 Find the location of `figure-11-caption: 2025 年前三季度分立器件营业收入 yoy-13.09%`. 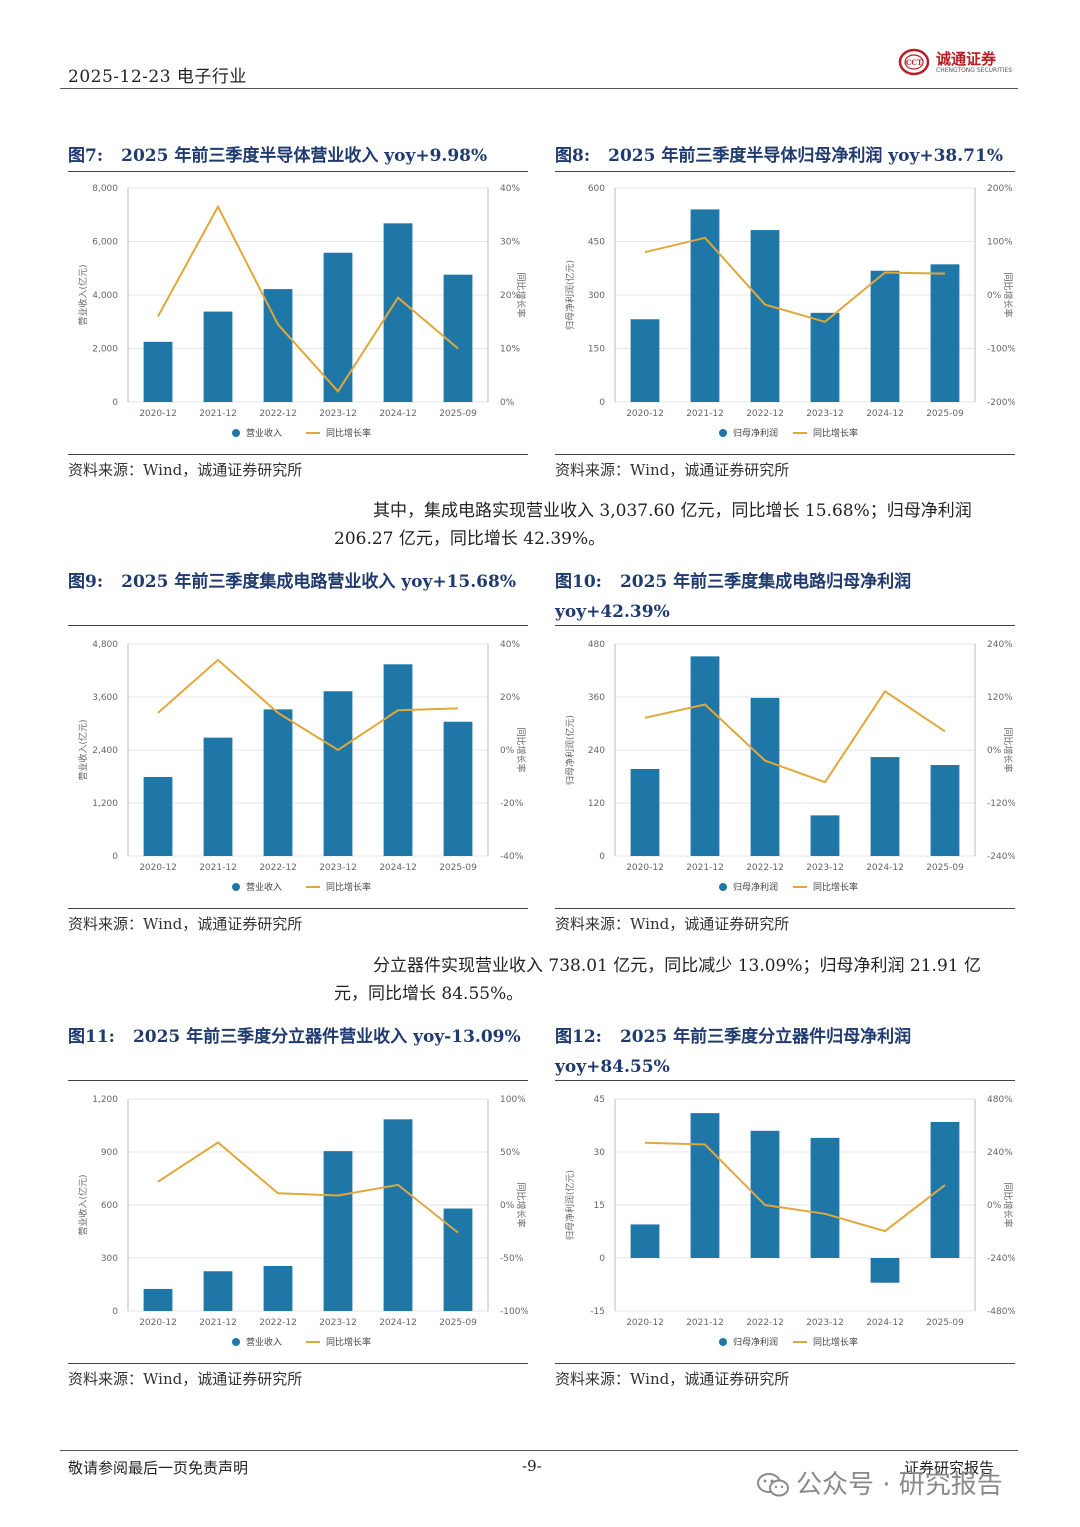

figure-11-caption: 2025 年前三季度分立器件营业收入 yoy-13.09% is located at coordinates (326, 1037).